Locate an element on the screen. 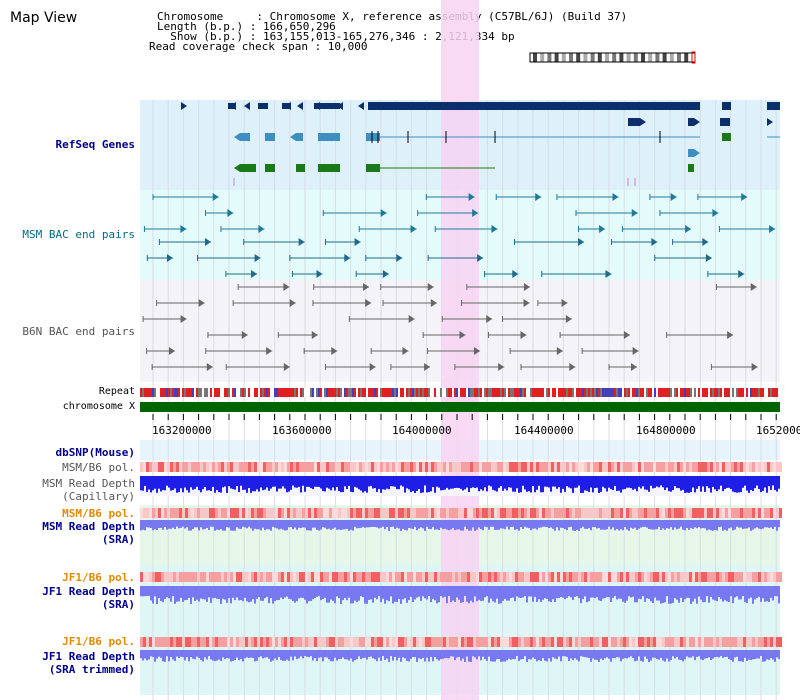  track-label-jf1-depth-trim: JF1 Read Depth is located at coordinates (88, 656).